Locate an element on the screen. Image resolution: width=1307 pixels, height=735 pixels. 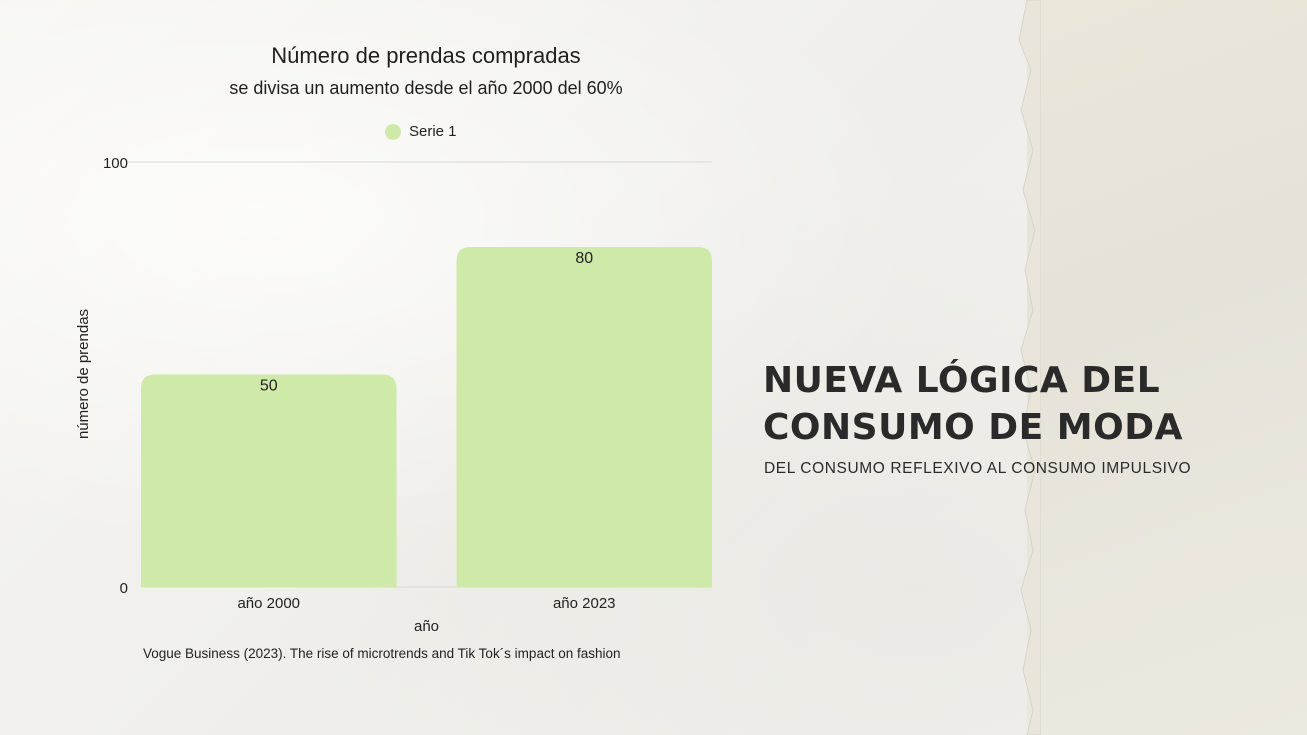
chart-legend: Serie 1 is located at coordinates (421, 131).